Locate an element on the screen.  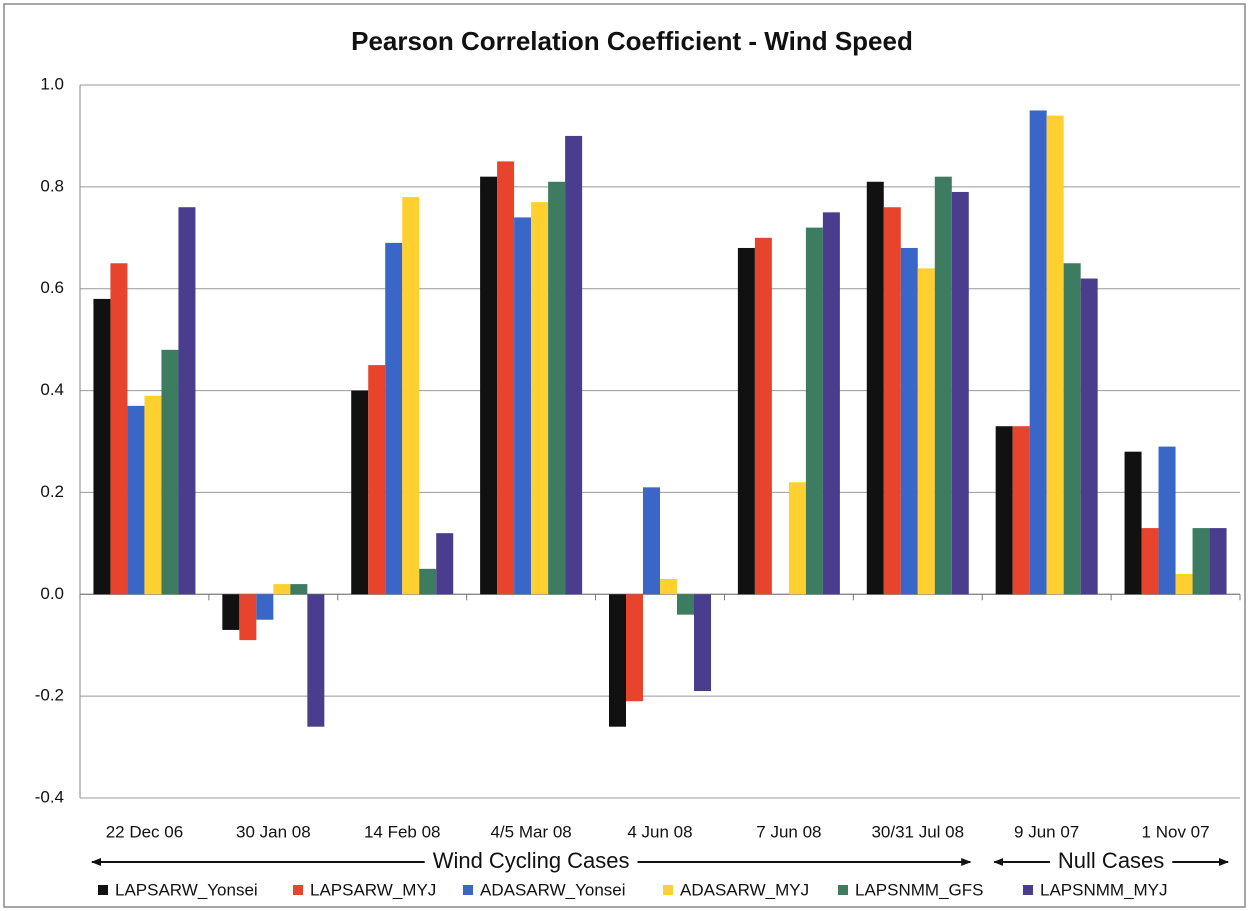
legend-label: LAPSNMM_MYJ is located at coordinates (1104, 889).